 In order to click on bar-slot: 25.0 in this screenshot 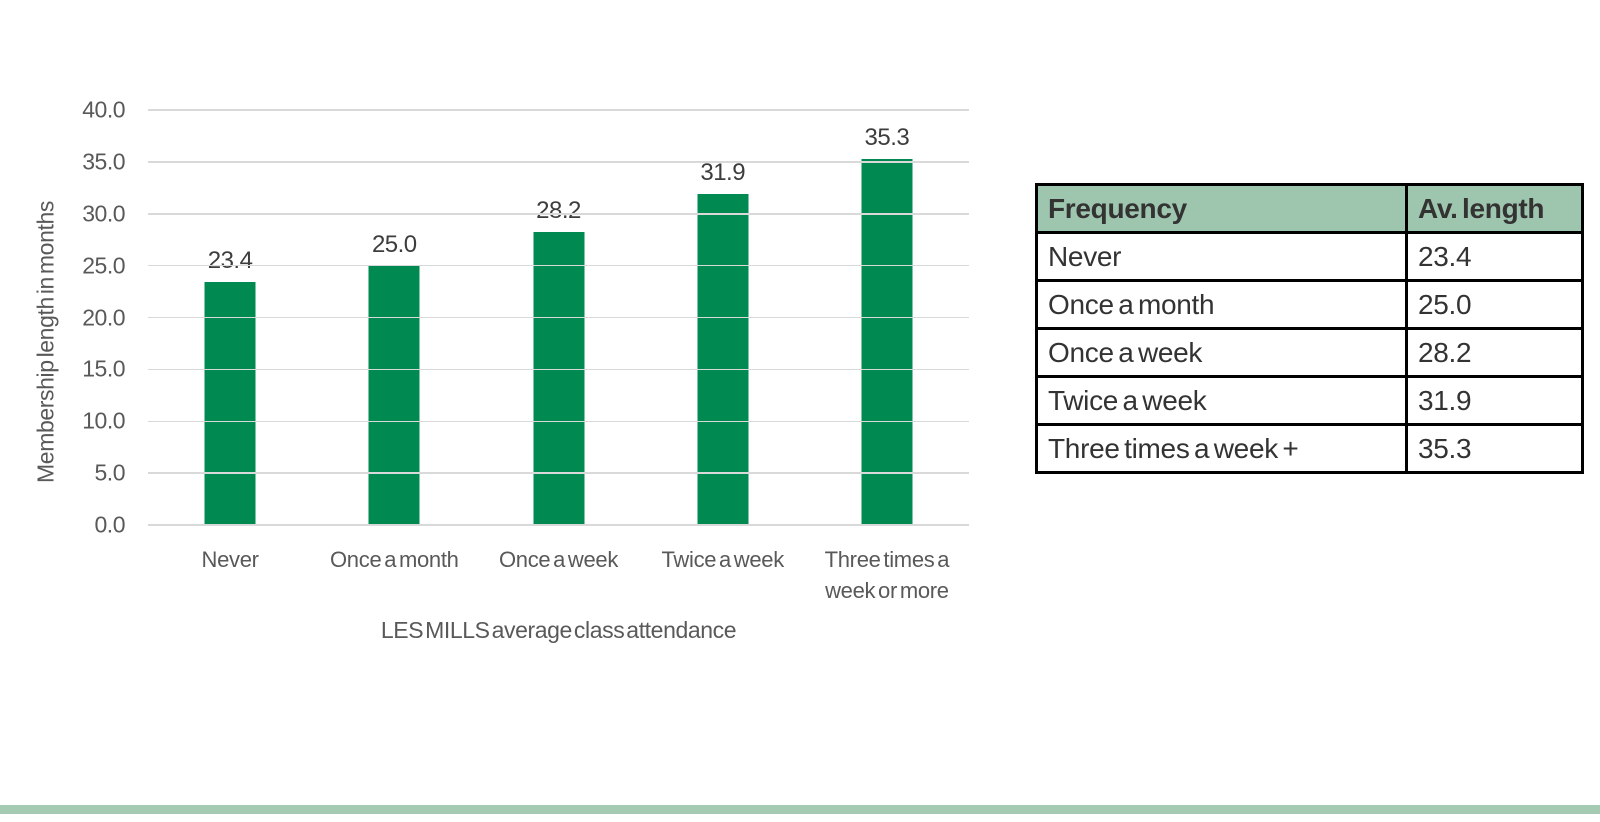, I will do `click(394, 317)`.